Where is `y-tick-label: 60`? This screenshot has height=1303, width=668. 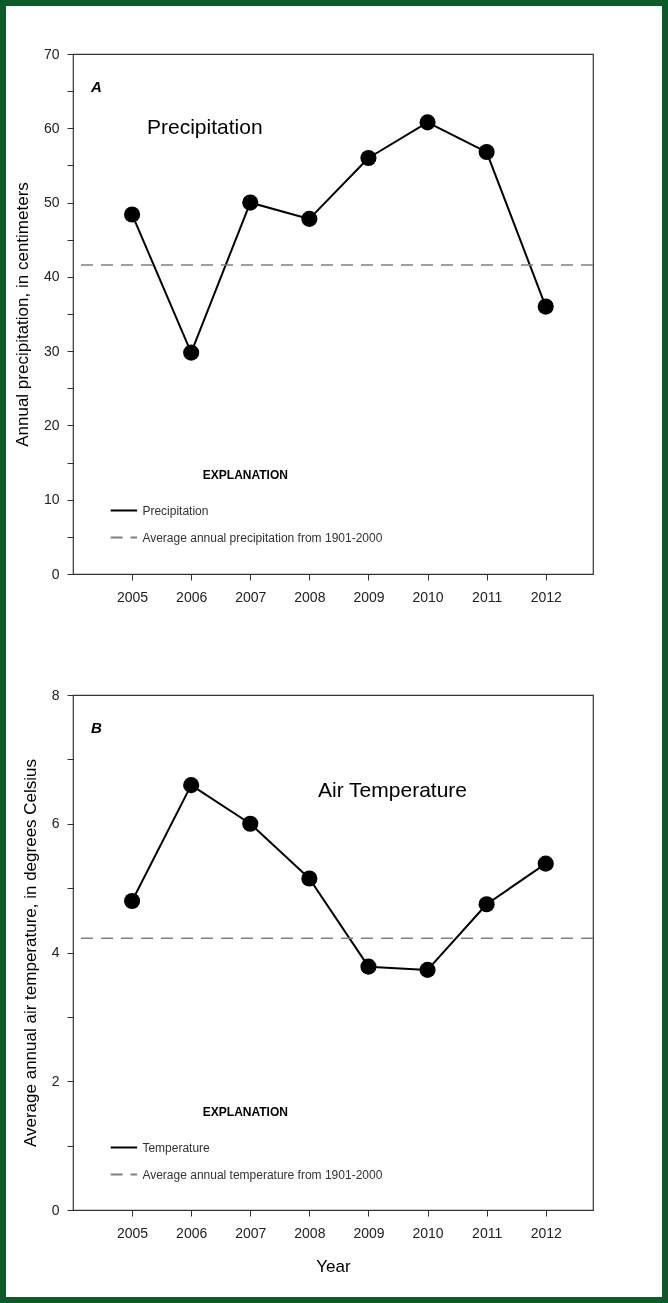
y-tick-label: 60 is located at coordinates (51, 127).